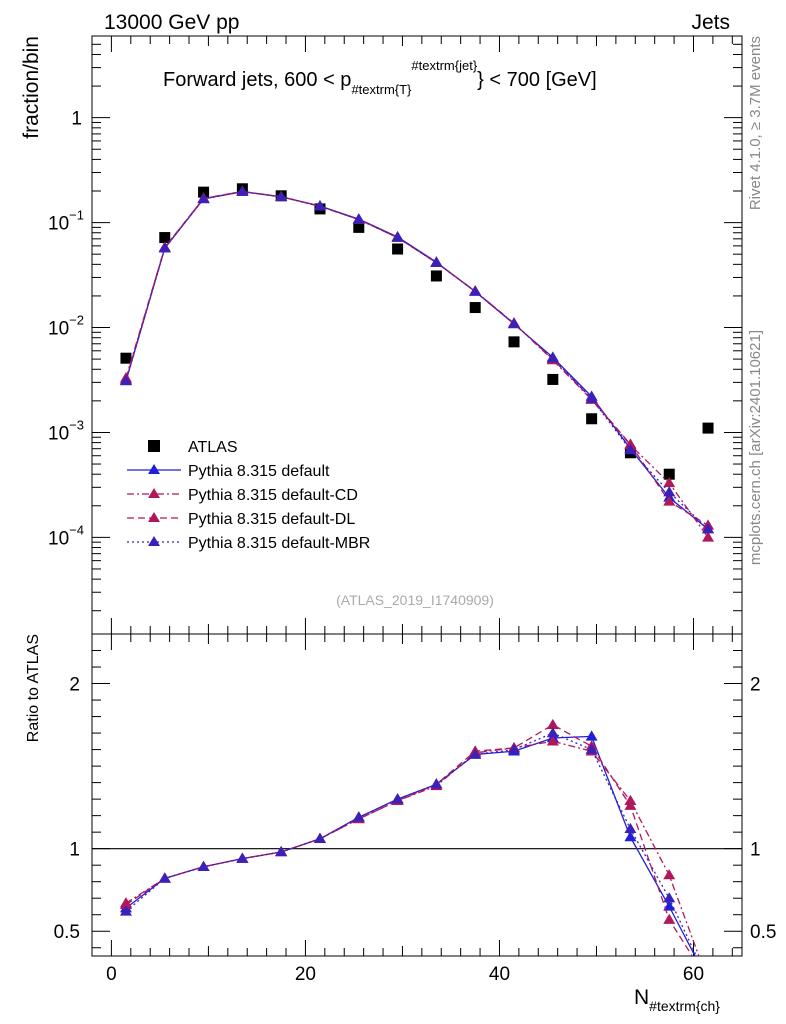 This screenshot has height=1024, width=786. I want to click on main-ytick-label: 10⁻³, so click(66, 430).